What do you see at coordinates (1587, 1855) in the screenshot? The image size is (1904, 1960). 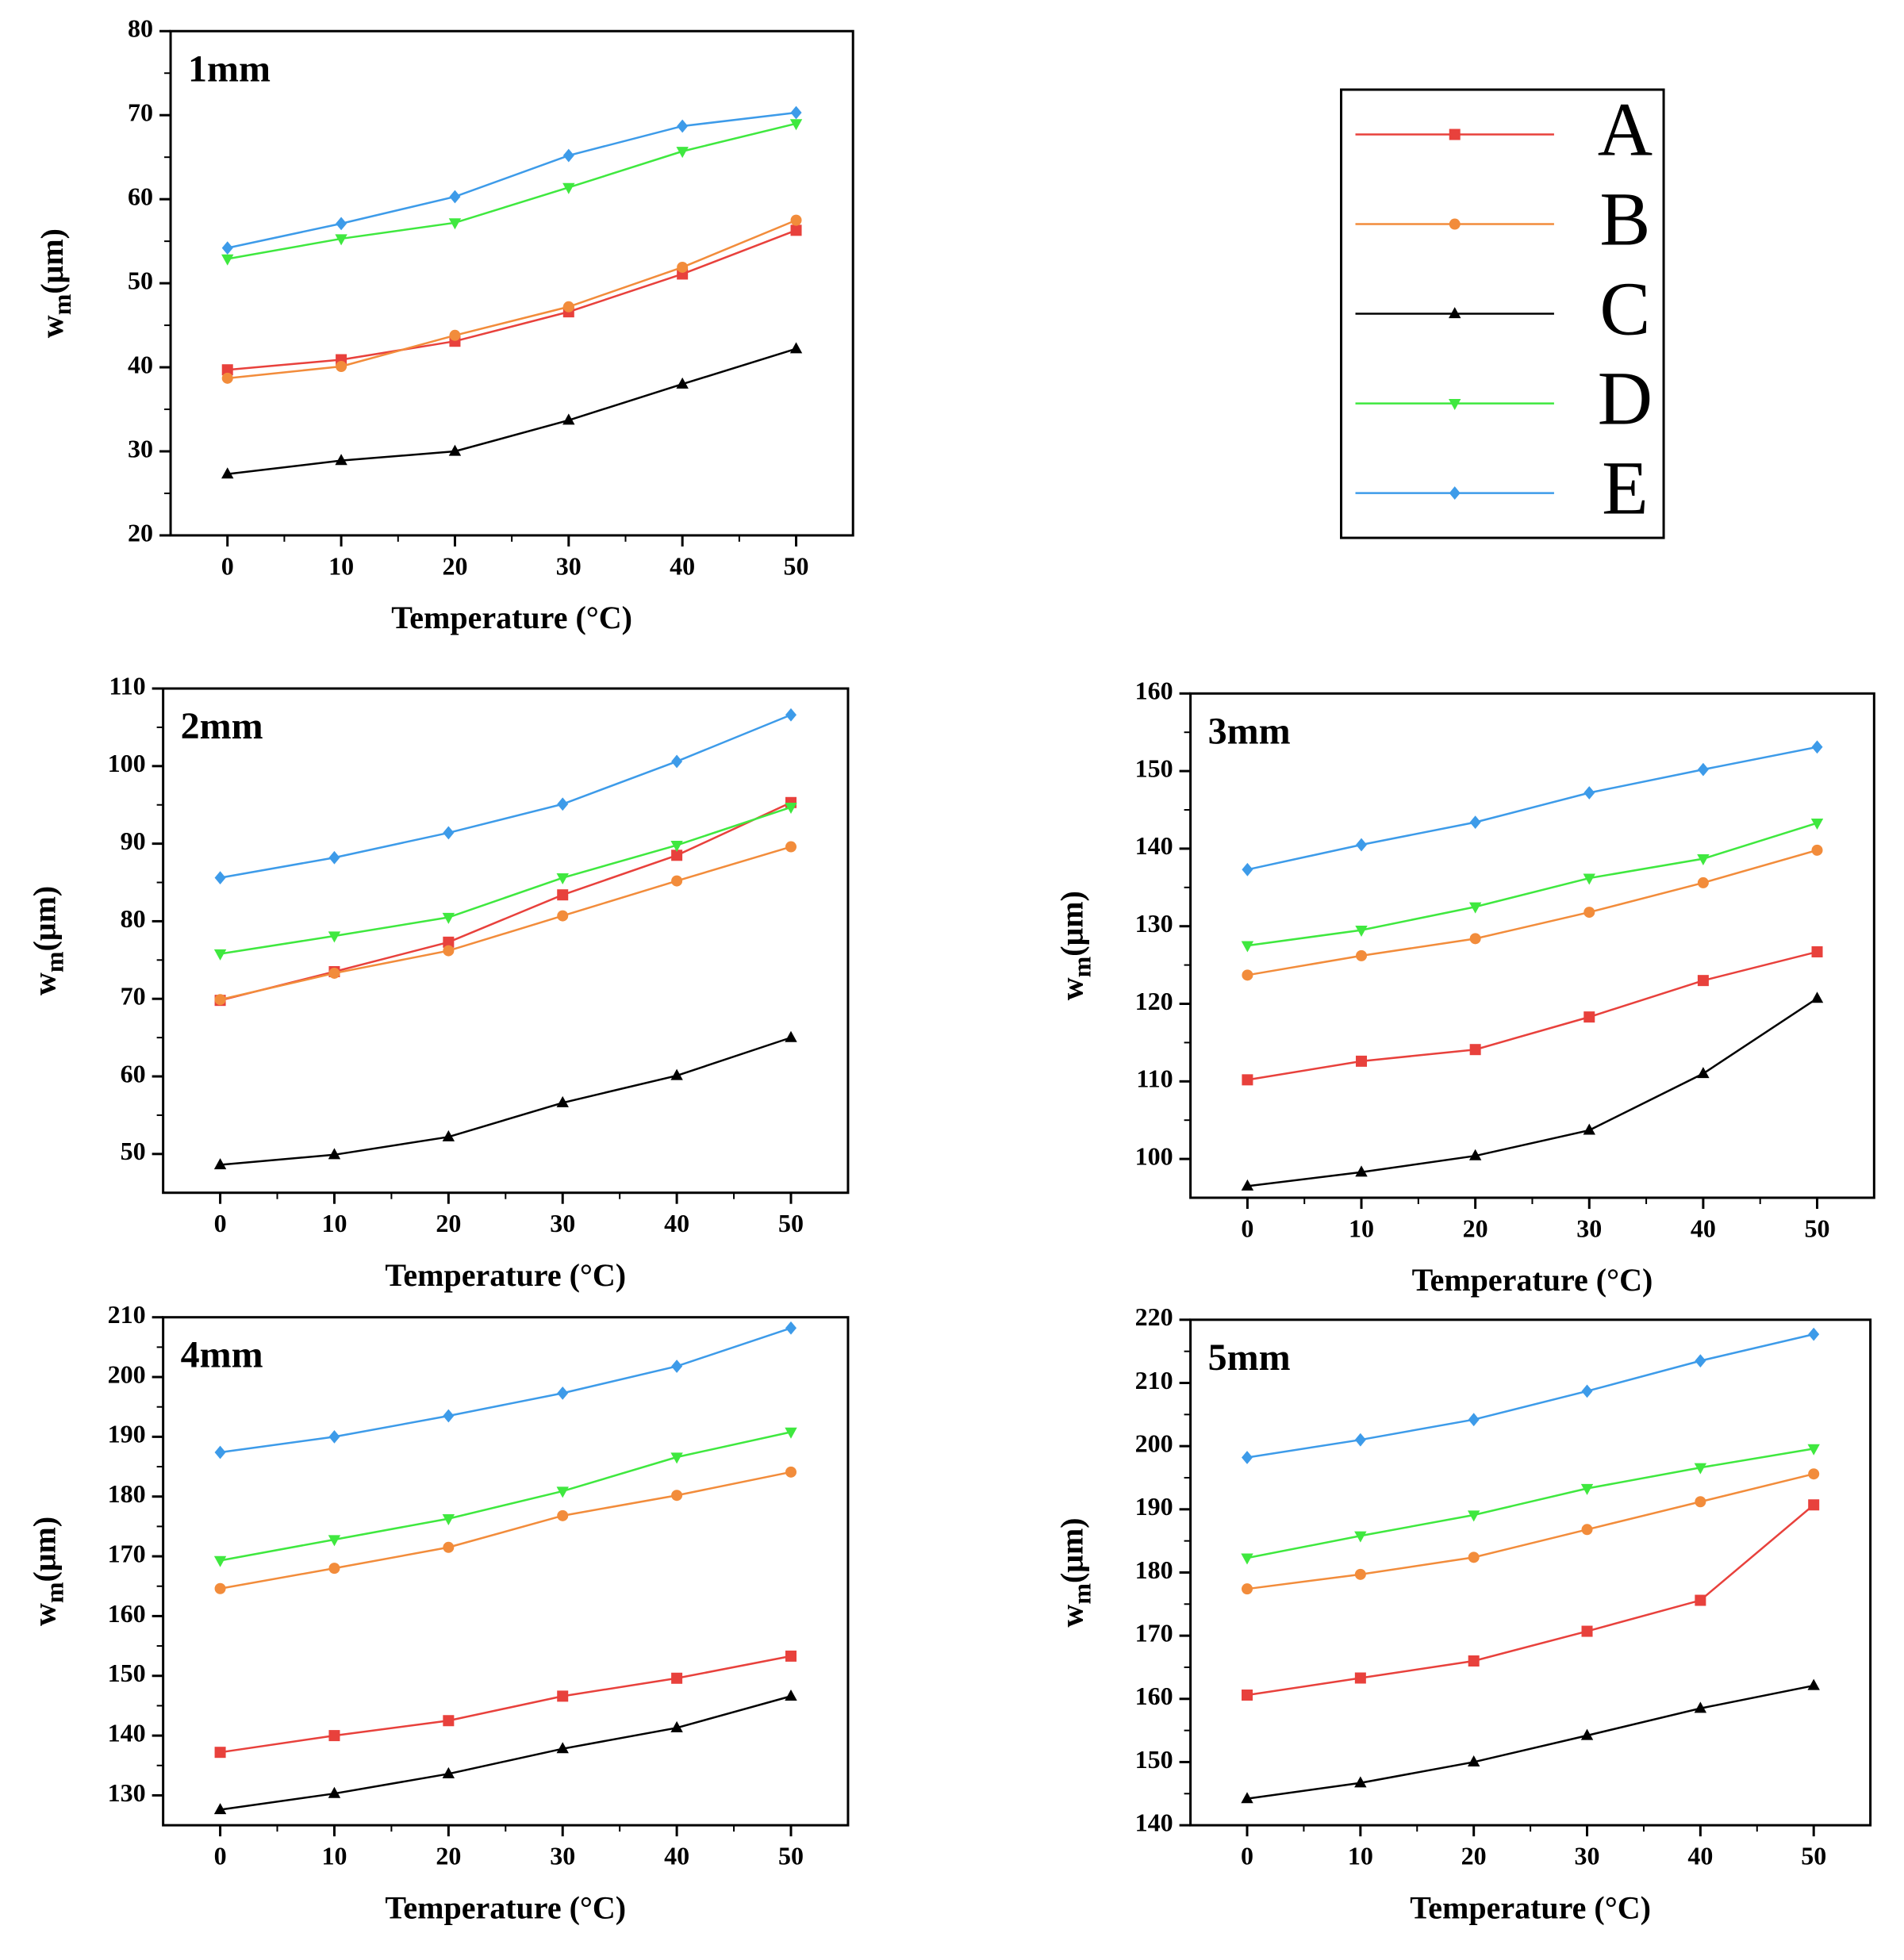 I see `x-tick-label: 30` at bounding box center [1587, 1855].